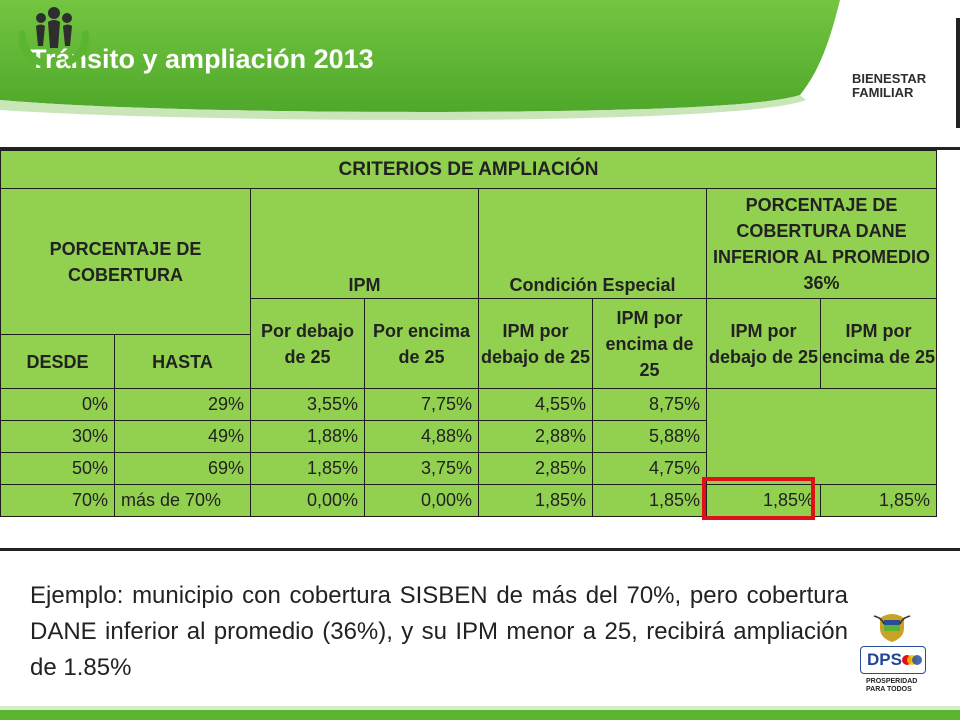 This screenshot has width=960, height=720. What do you see at coordinates (57, 500) in the screenshot?
I see `cell-desde: 70%` at bounding box center [57, 500].